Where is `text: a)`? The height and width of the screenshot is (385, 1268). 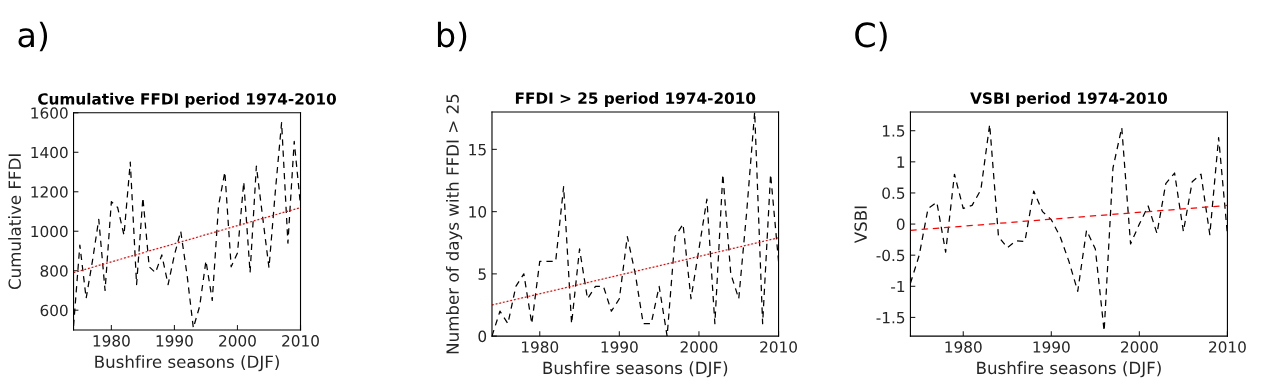
text: a) is located at coordinates (33, 36).